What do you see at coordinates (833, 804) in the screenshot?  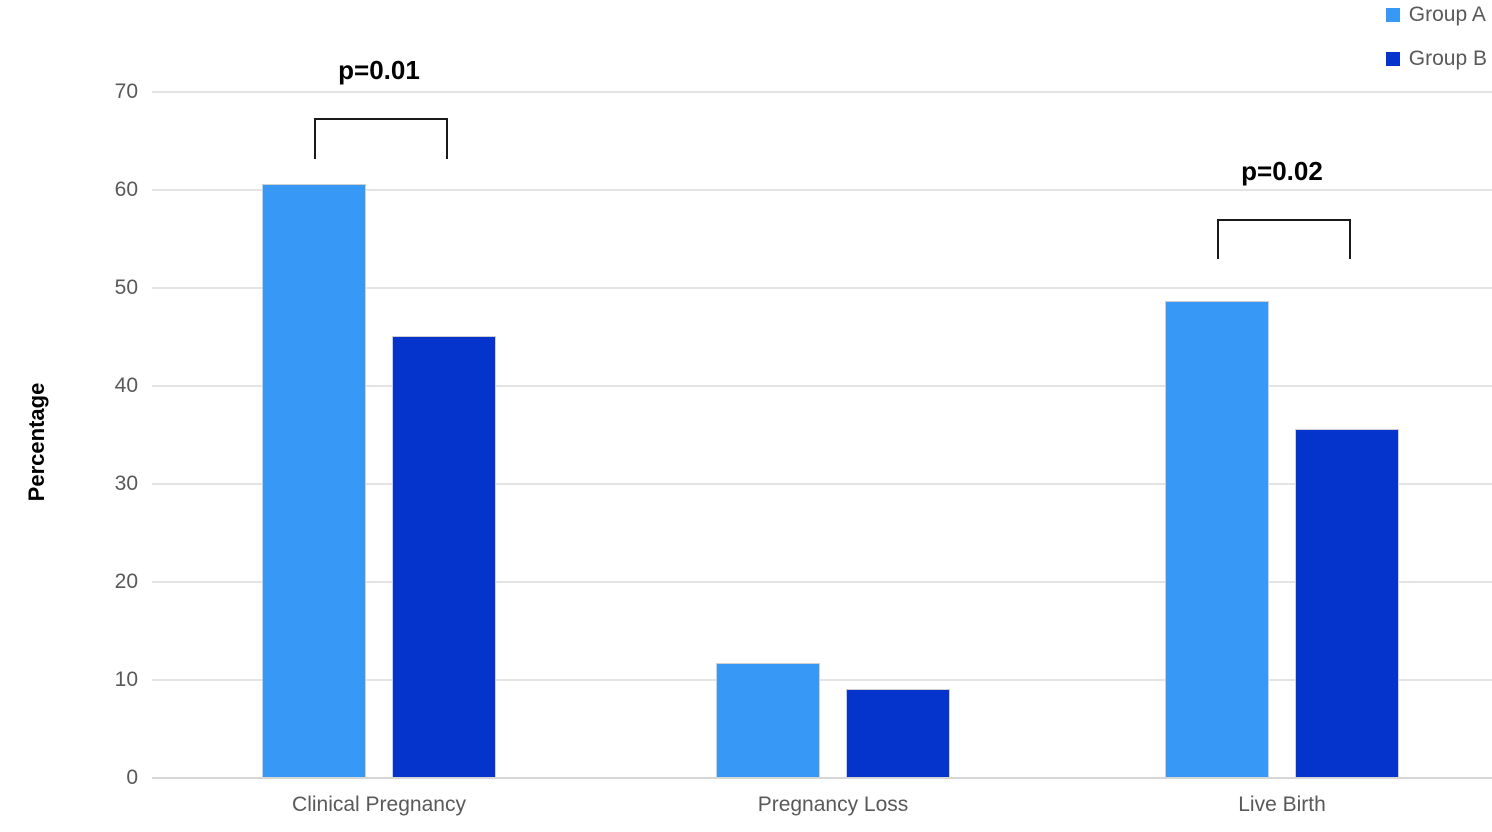 I see `category-label: Pregnancy Loss` at bounding box center [833, 804].